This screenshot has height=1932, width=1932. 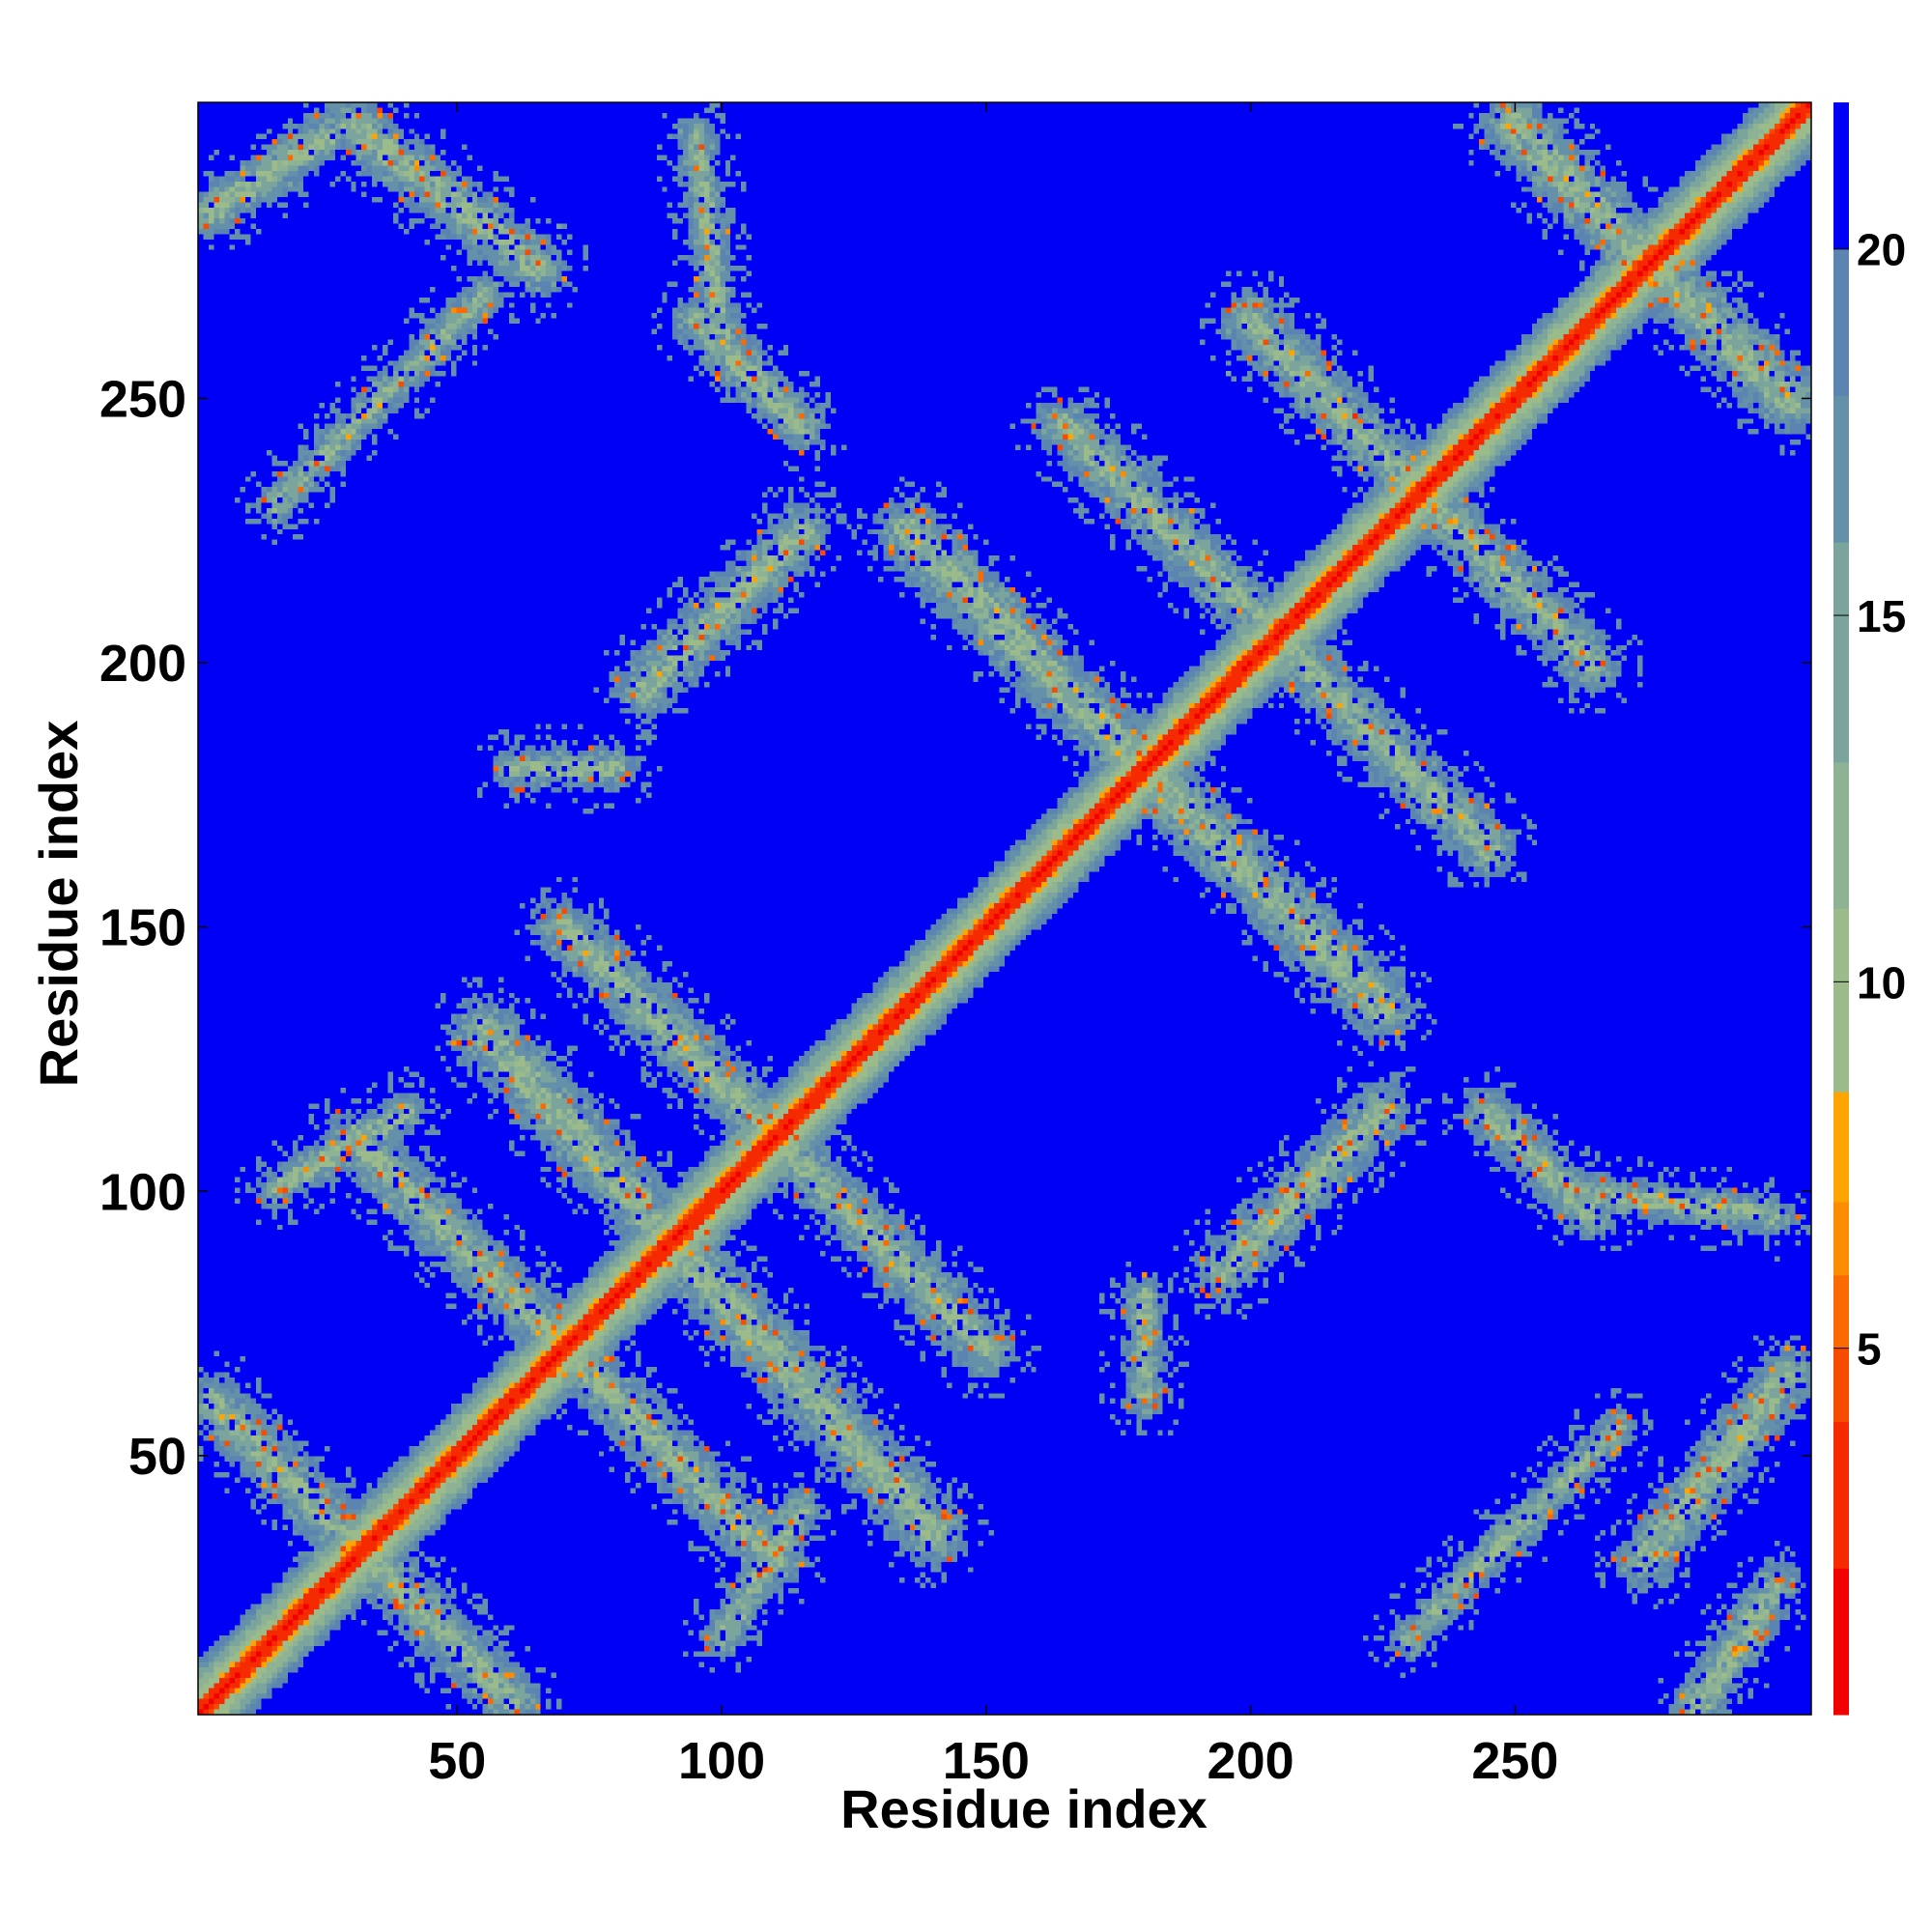 I want to click on x-tick-label: 150, so click(x=986, y=1761).